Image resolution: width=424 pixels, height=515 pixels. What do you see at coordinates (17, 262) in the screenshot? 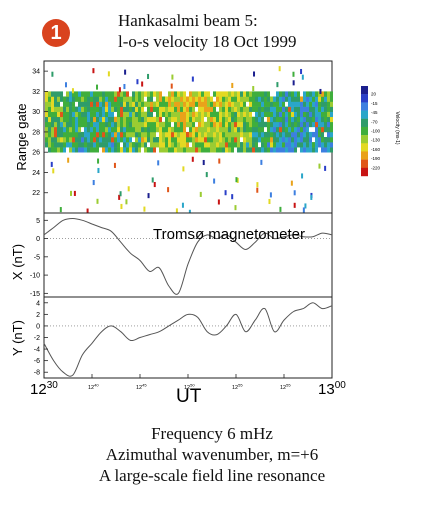
I see `x-component-axis-label: X (nT)` at bounding box center [17, 262].